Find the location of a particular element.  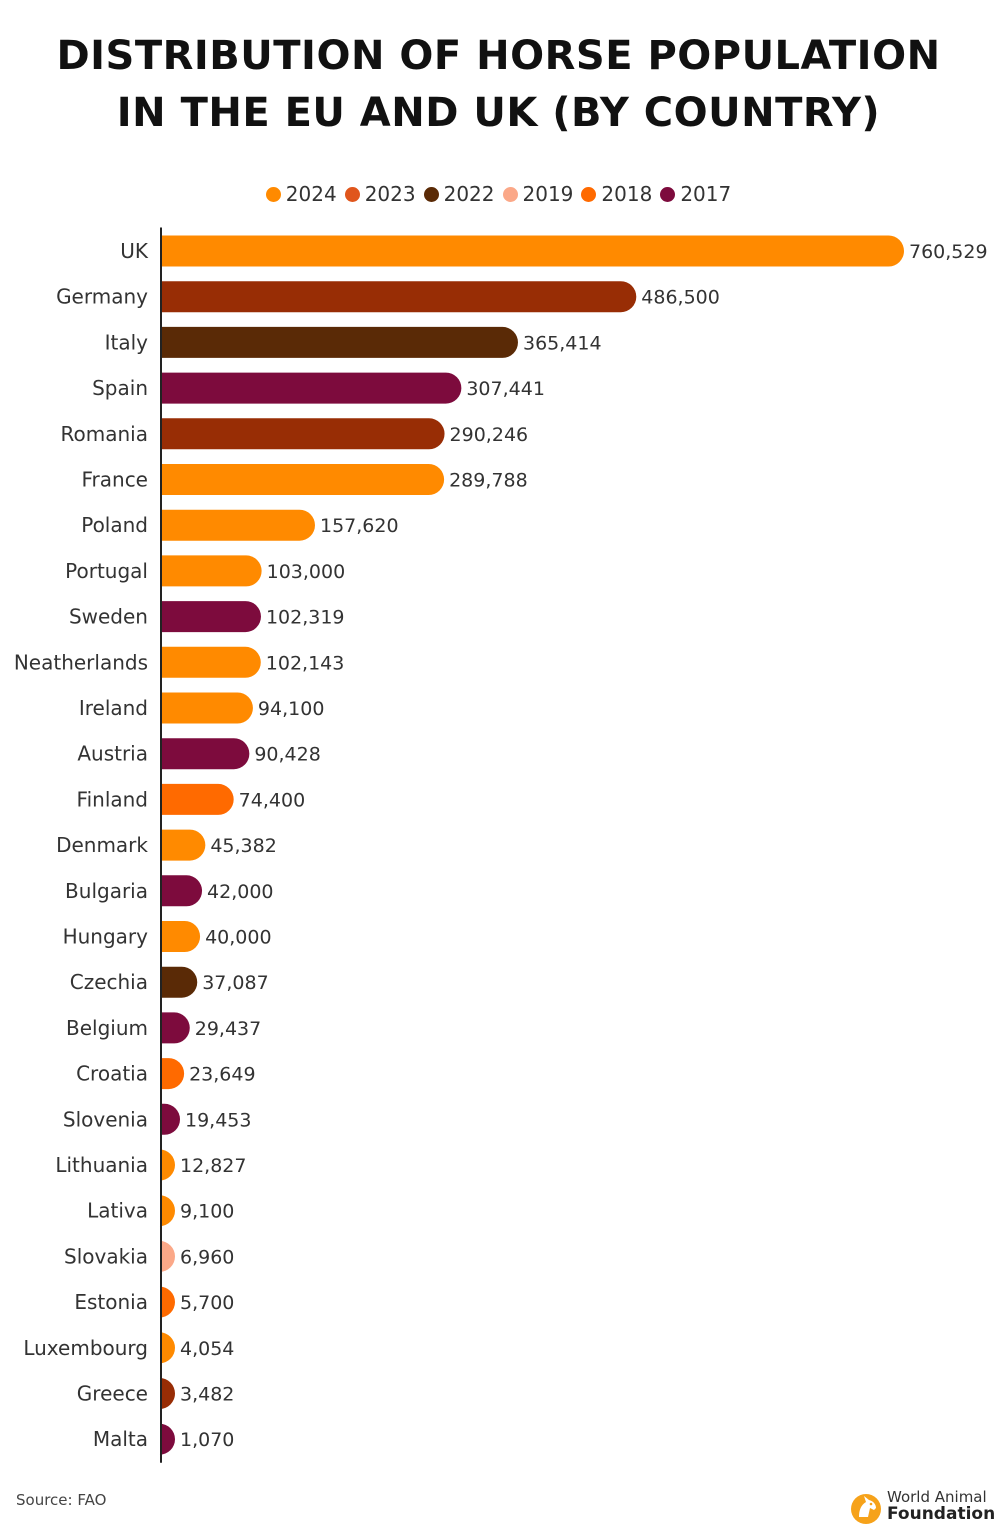

bar-poland is located at coordinates (238, 525).